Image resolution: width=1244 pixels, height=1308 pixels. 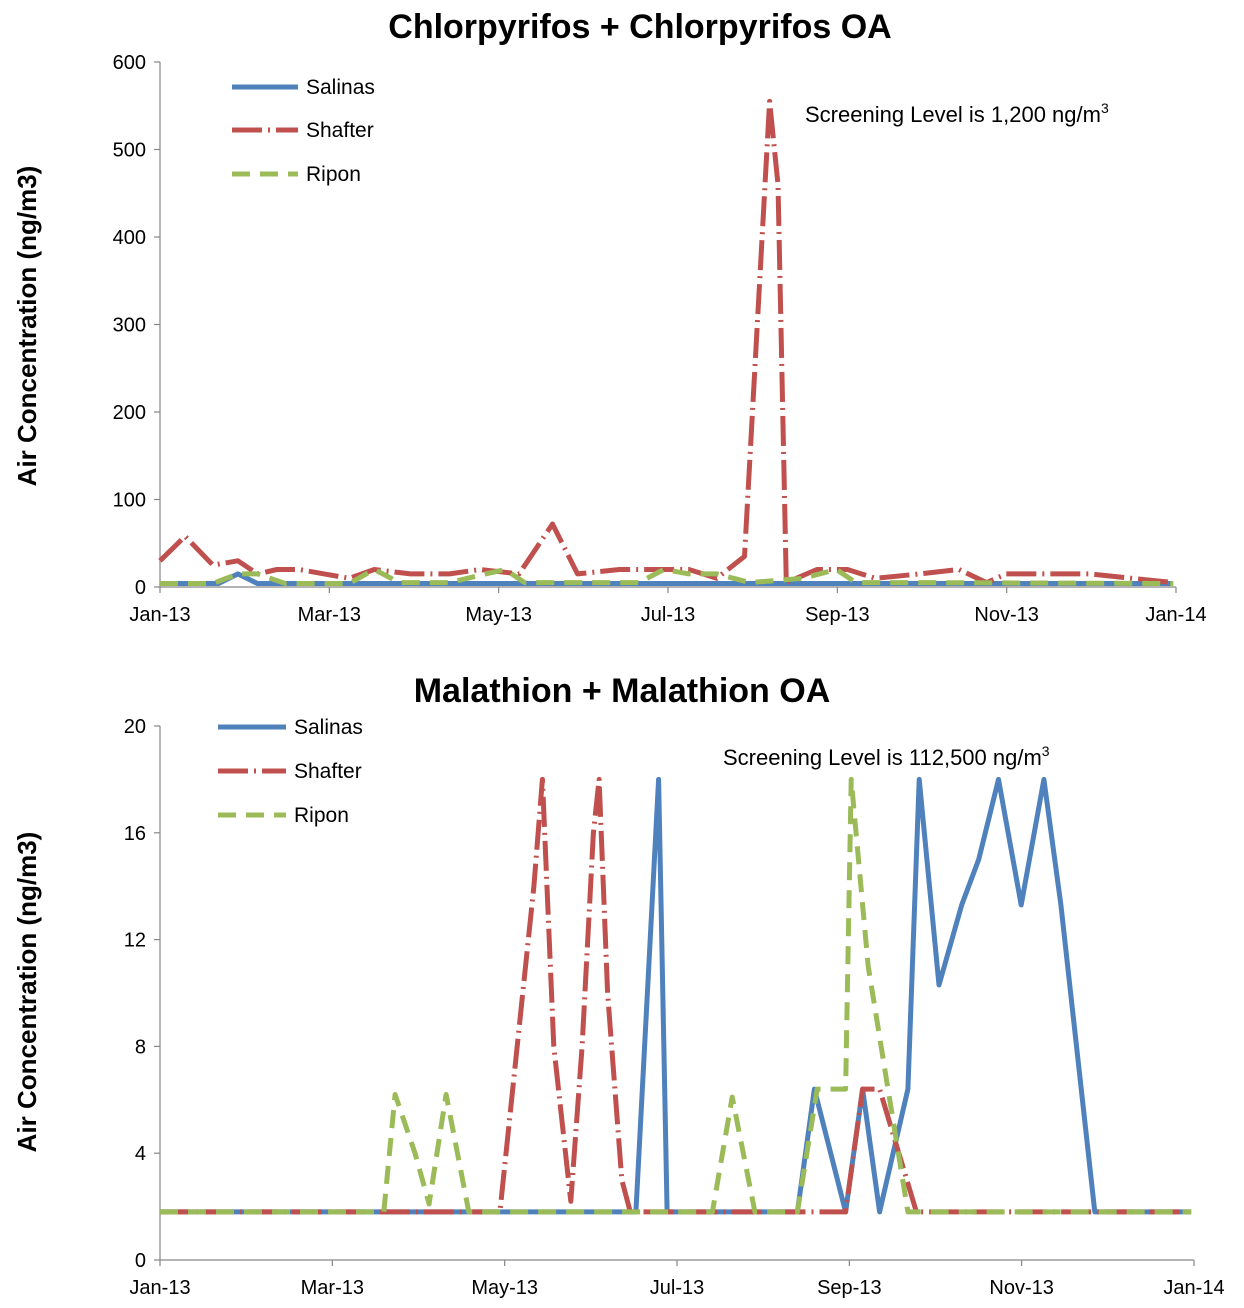 What do you see at coordinates (886, 756) in the screenshot?
I see `screening-level-note: Screening Level is 112,500 ng/m3` at bounding box center [886, 756].